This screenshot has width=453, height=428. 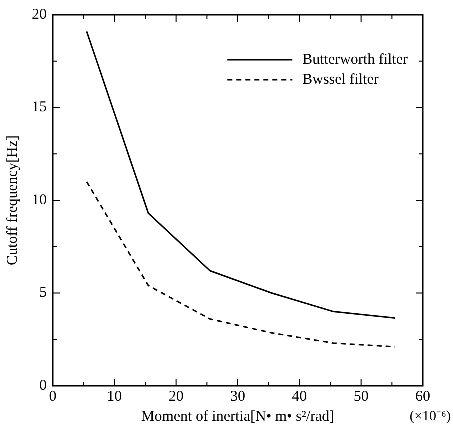 I want to click on x-tick-label: 10, so click(x=114, y=396).